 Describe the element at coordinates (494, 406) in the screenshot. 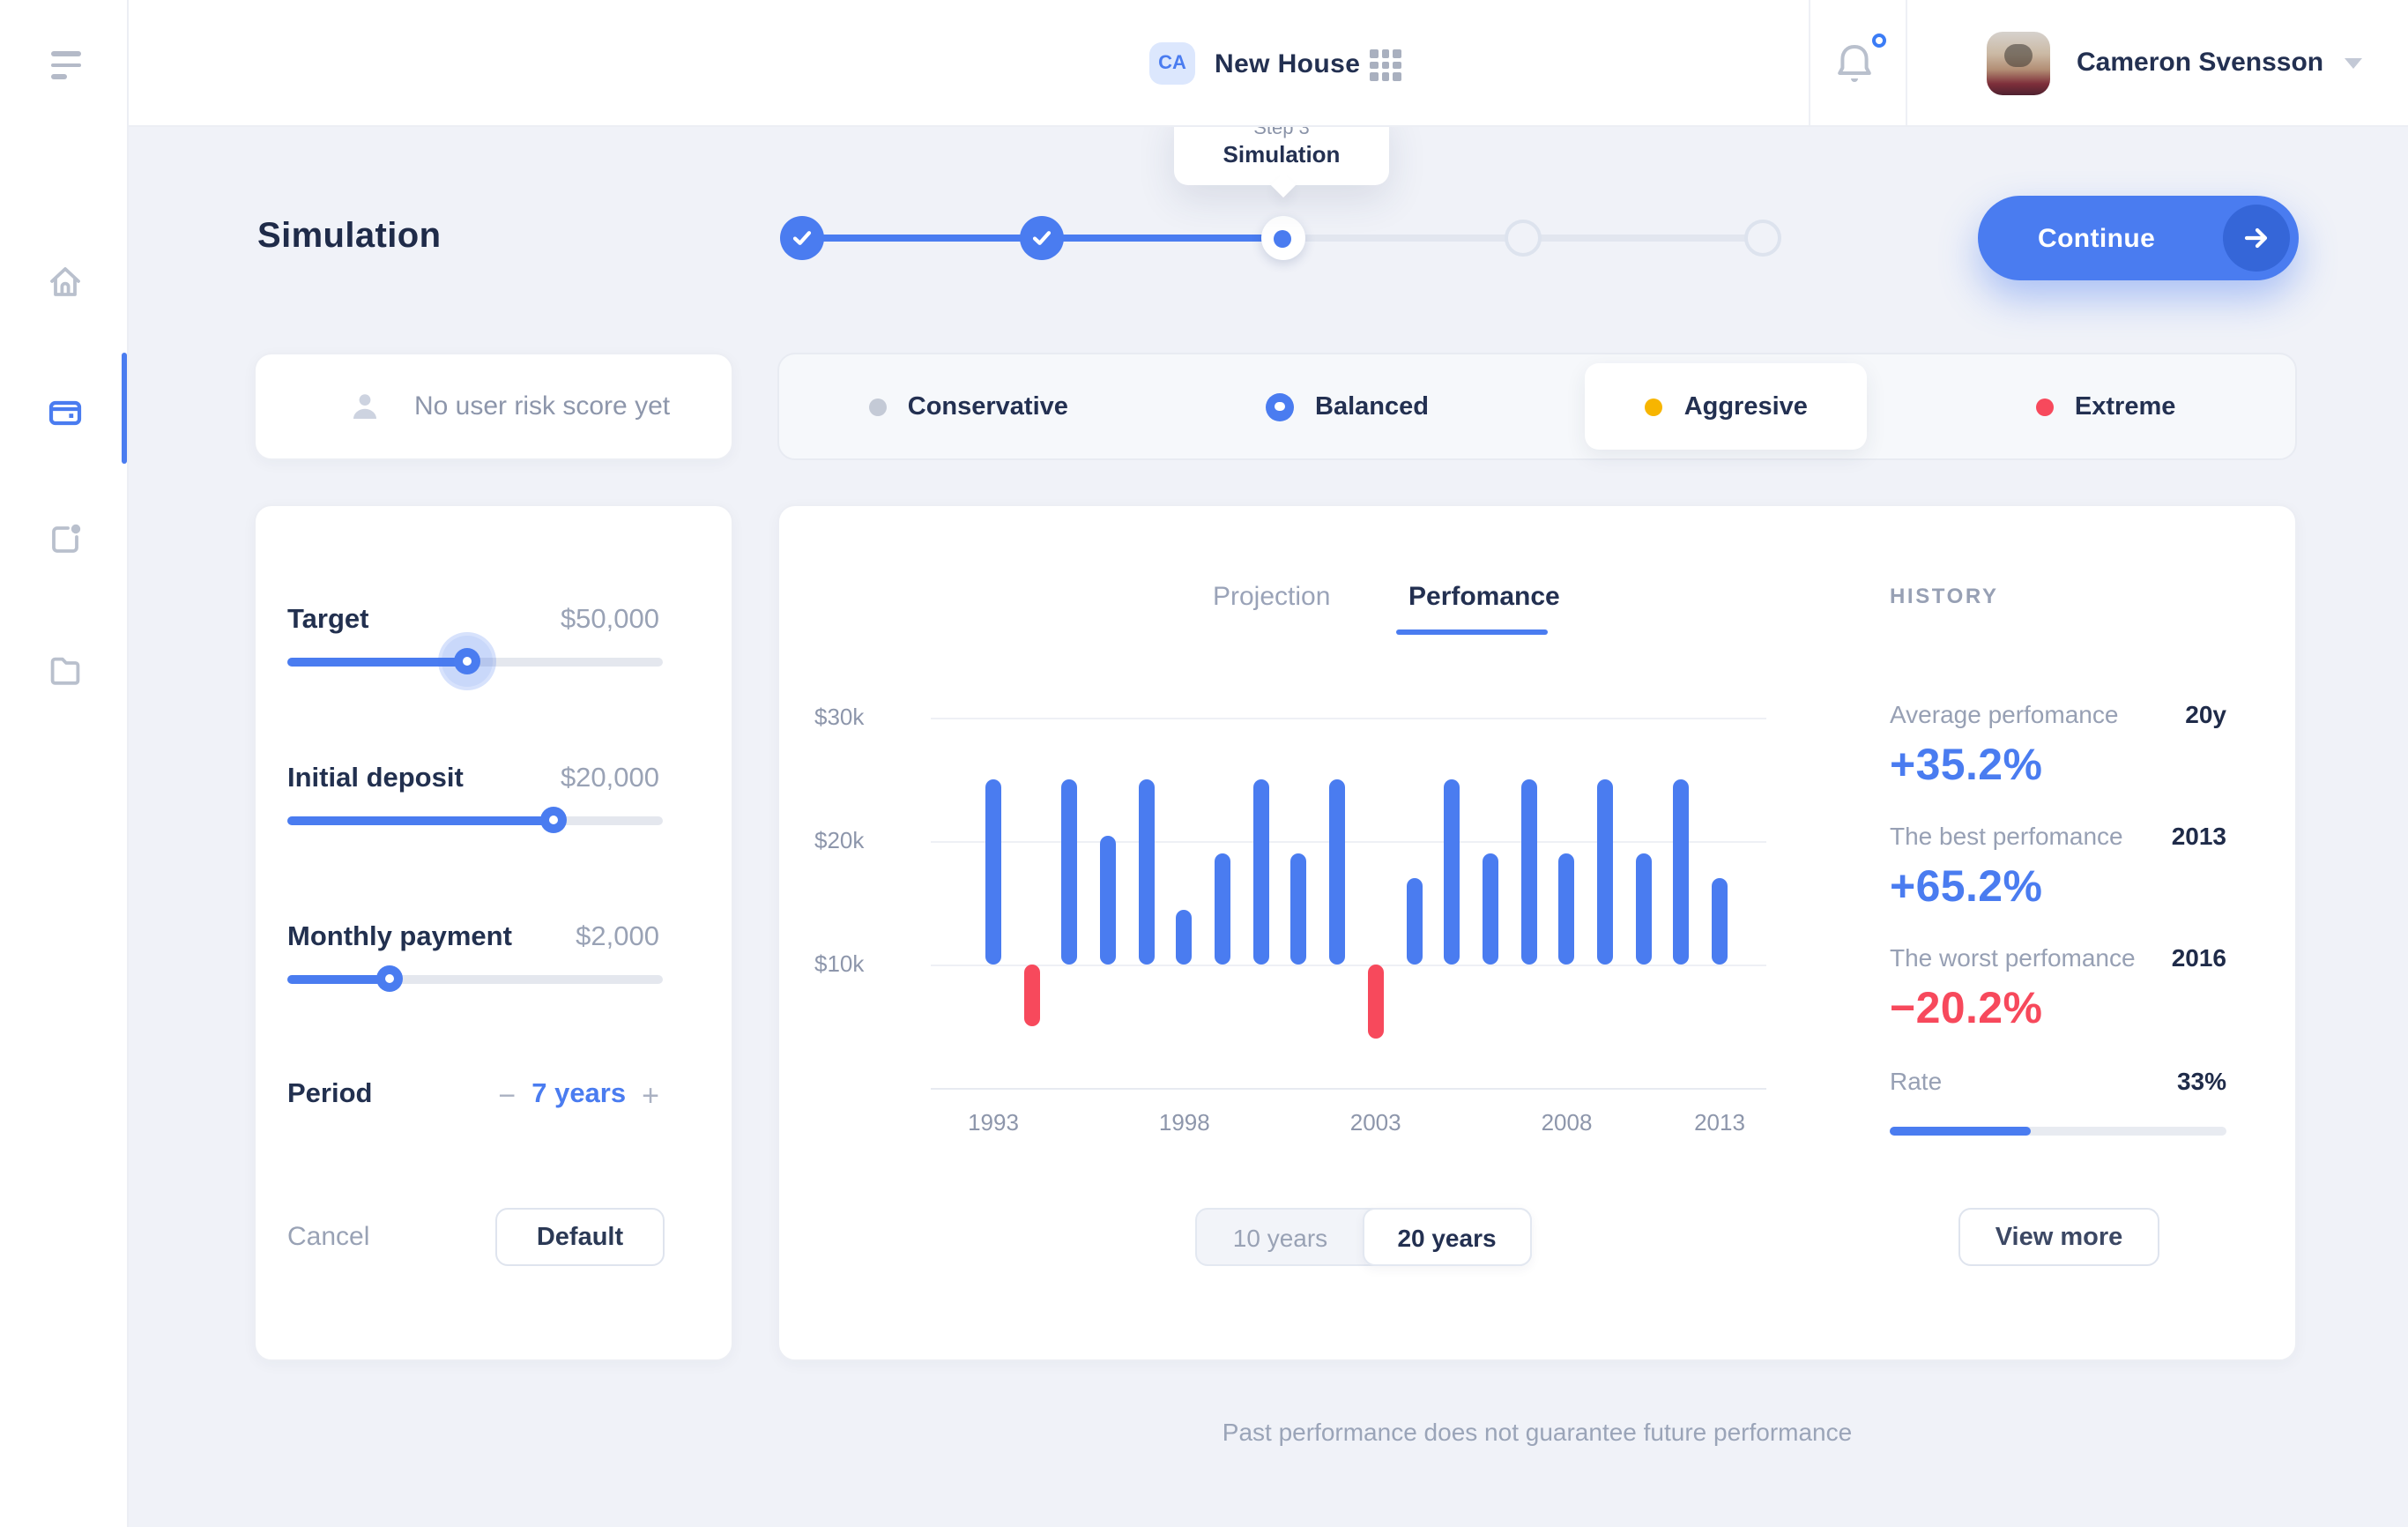

I see `risk-score-card: No user risk score yet` at that location.